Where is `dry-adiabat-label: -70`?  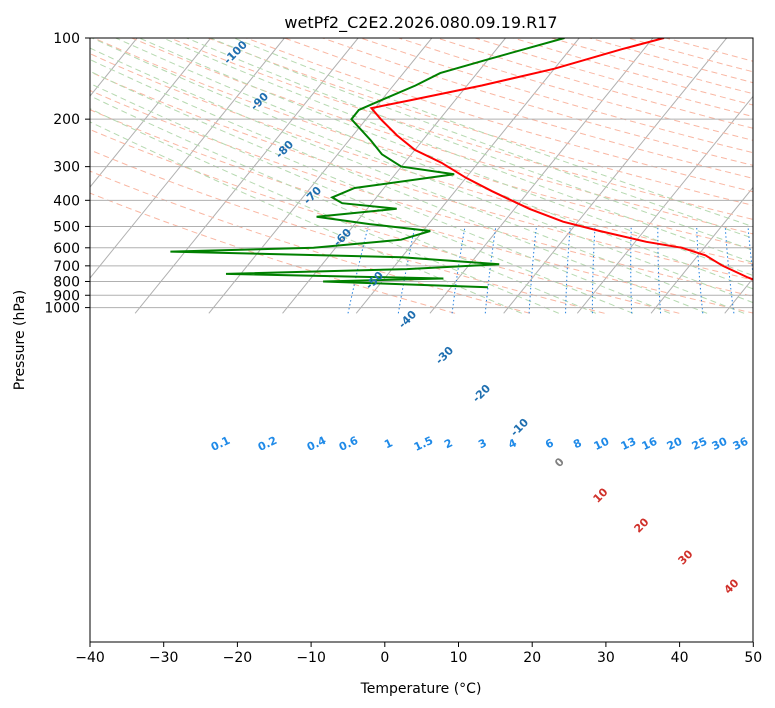
dry-adiabat-label: -70 is located at coordinates (312, 195).